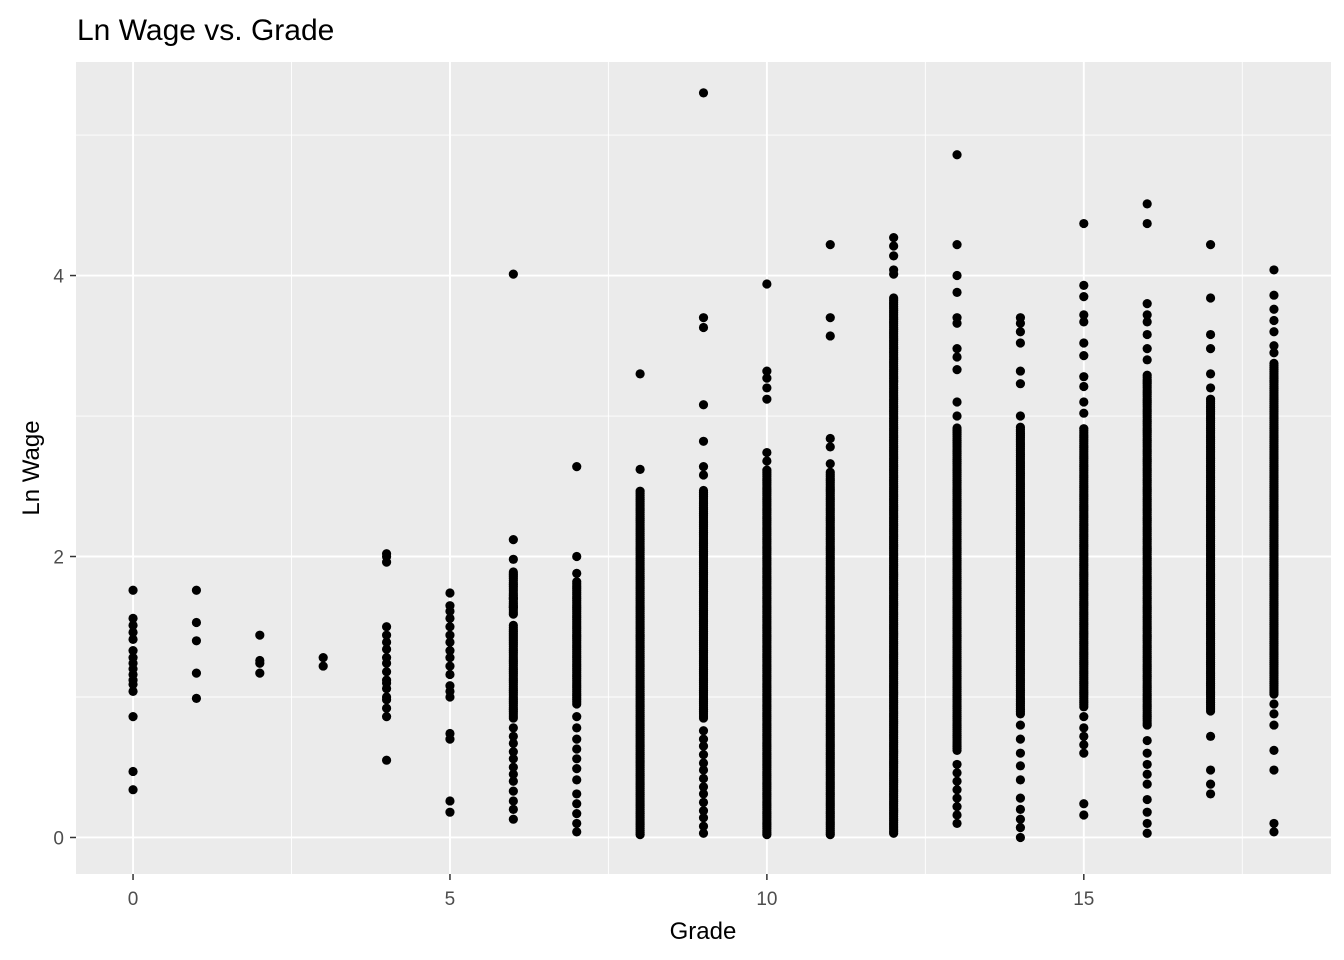 This screenshot has height=960, width=1344. What do you see at coordinates (58, 277) in the screenshot?
I see `y-tick-label: 4` at bounding box center [58, 277].